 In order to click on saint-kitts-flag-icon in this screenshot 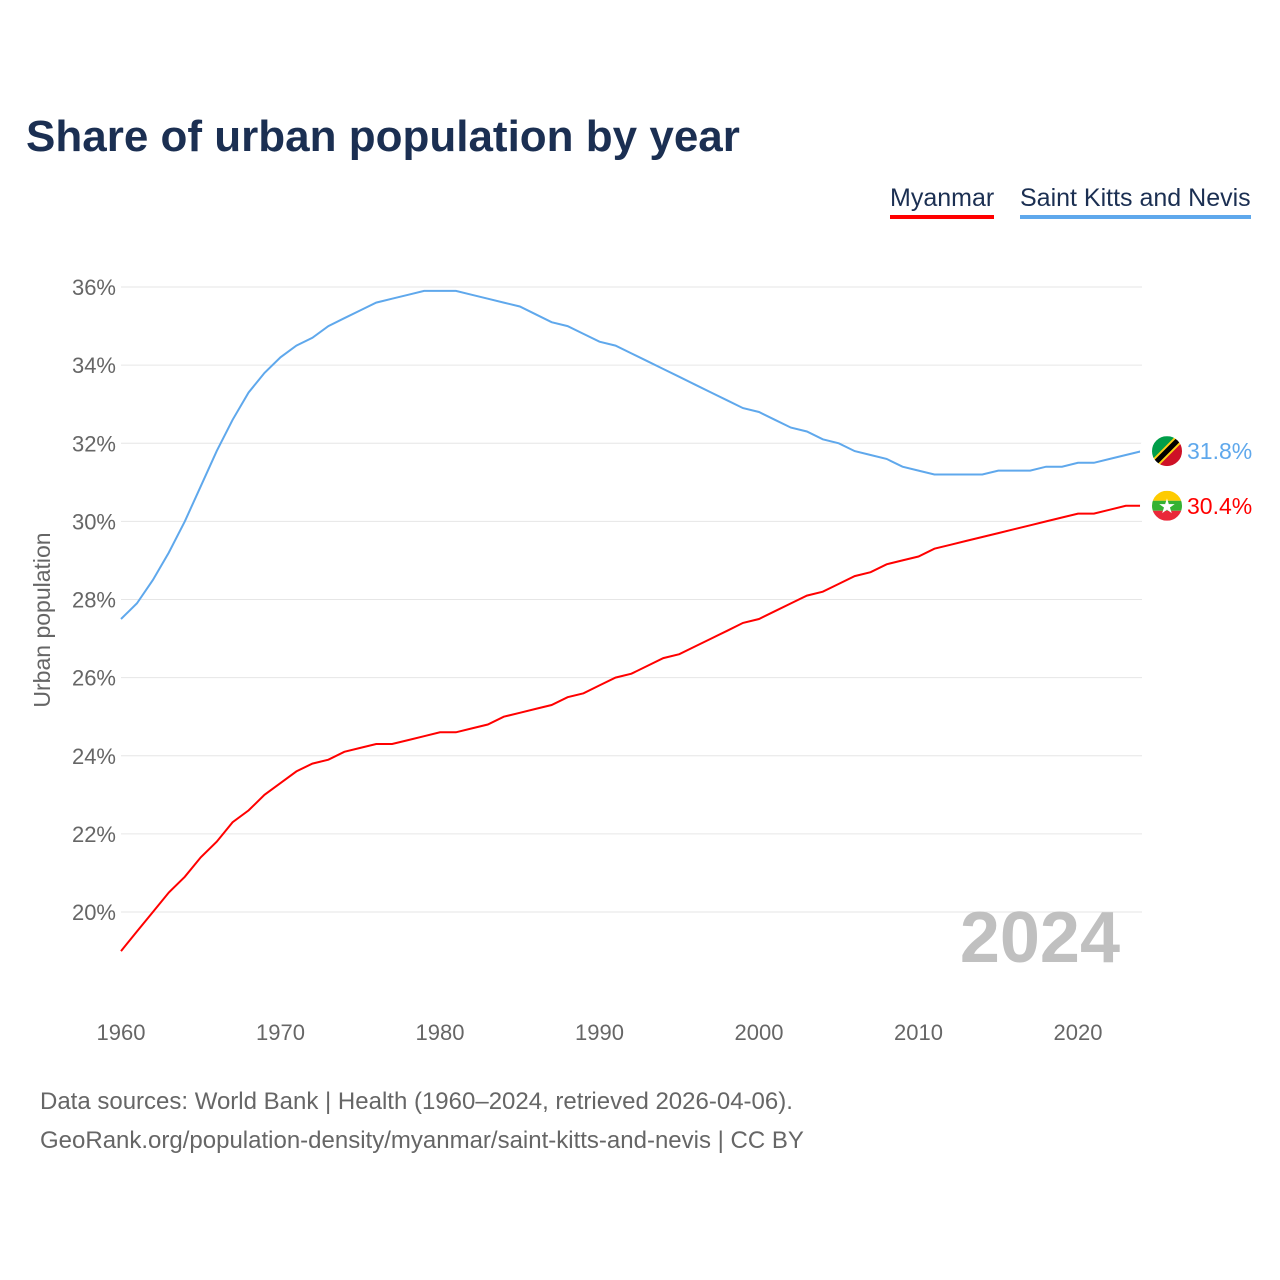, I will do `click(1167, 451)`.